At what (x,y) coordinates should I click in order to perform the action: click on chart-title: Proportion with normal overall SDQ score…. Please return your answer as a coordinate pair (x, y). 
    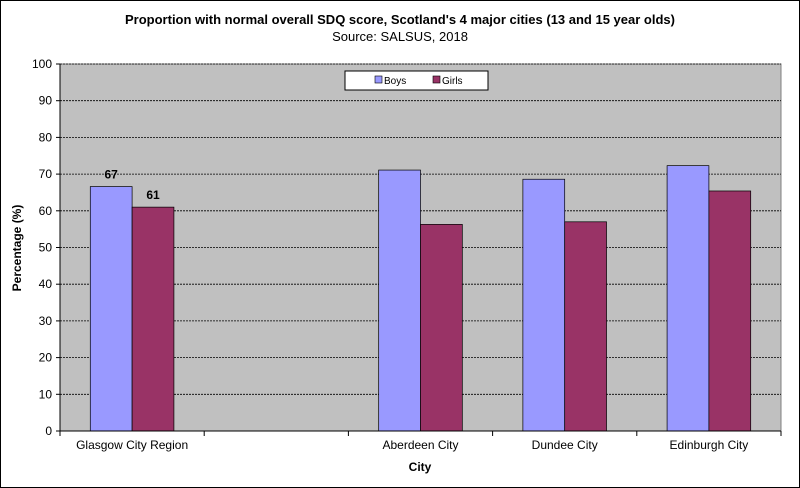
    Looking at the image, I should click on (400, 19).